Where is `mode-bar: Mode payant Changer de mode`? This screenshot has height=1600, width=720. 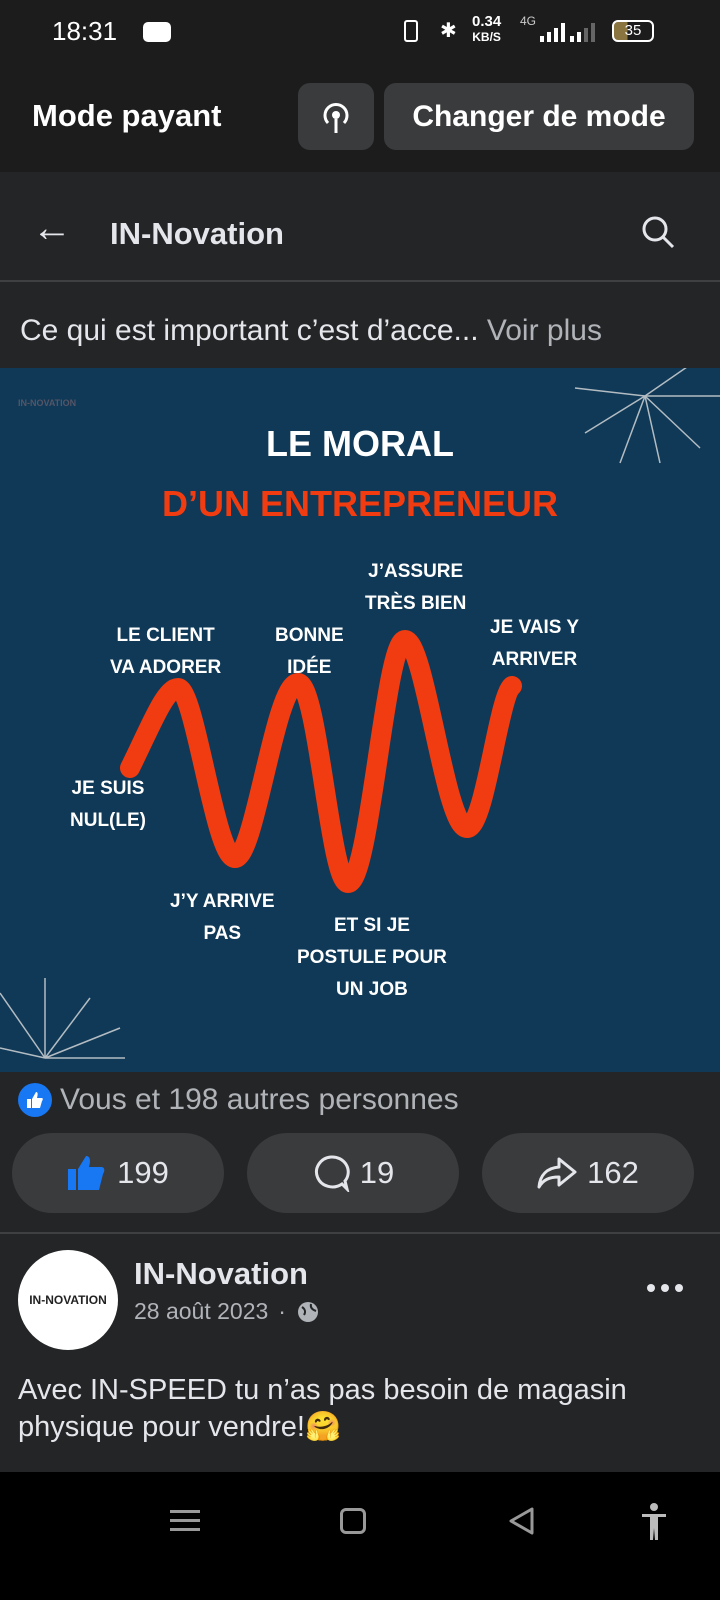 mode-bar: Mode payant Changer de mode is located at coordinates (360, 117).